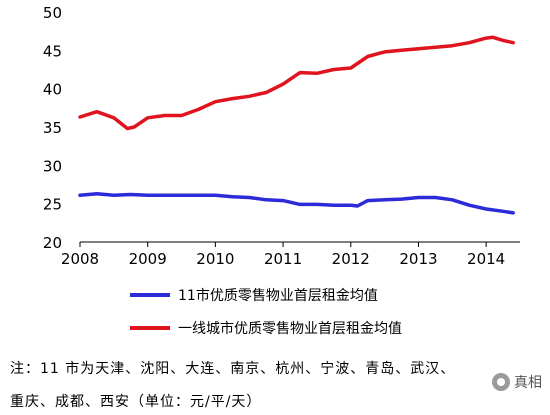  What do you see at coordinates (215, 259) in the screenshot?
I see `x-tick-label: 2010` at bounding box center [215, 259].